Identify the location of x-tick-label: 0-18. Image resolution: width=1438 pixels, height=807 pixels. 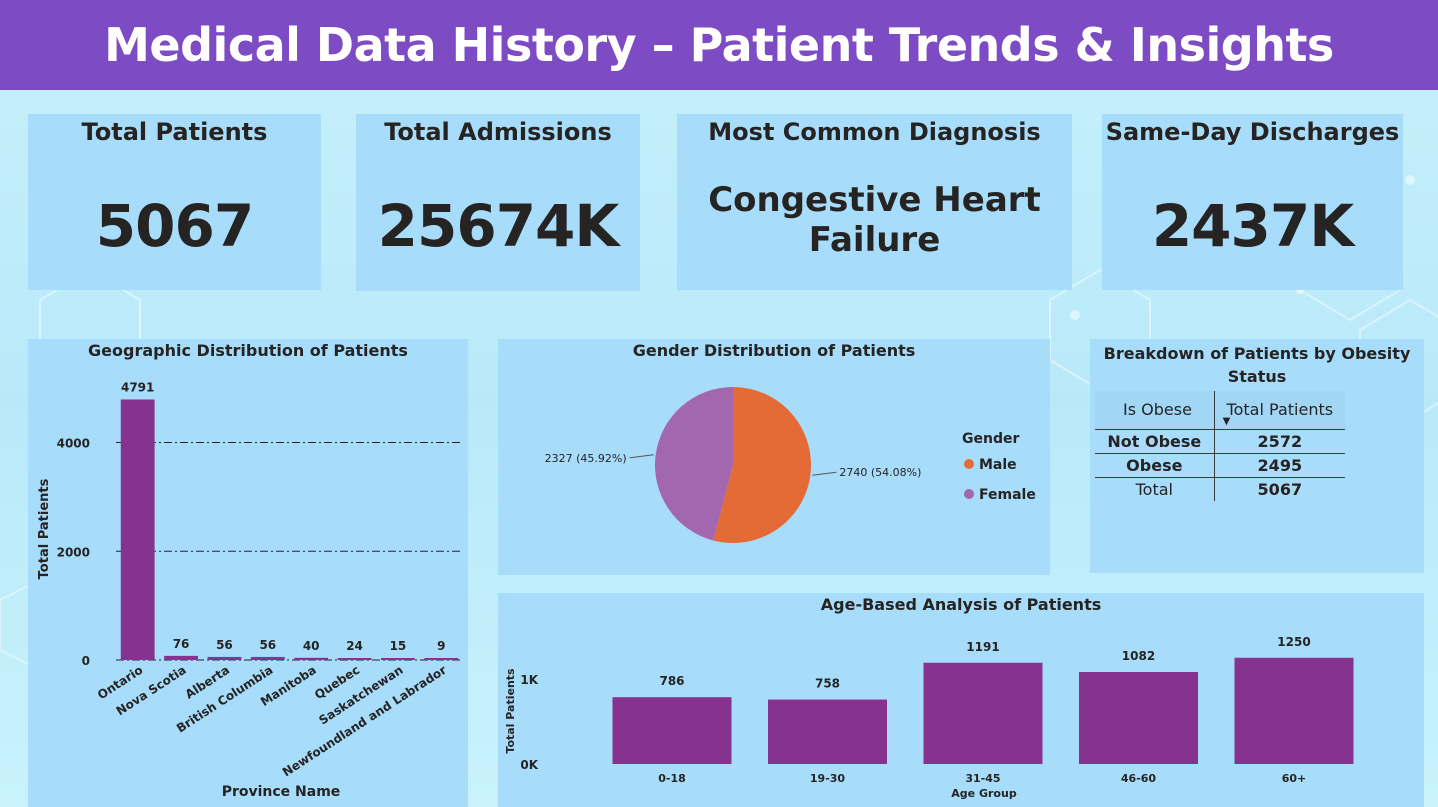
(672, 778).